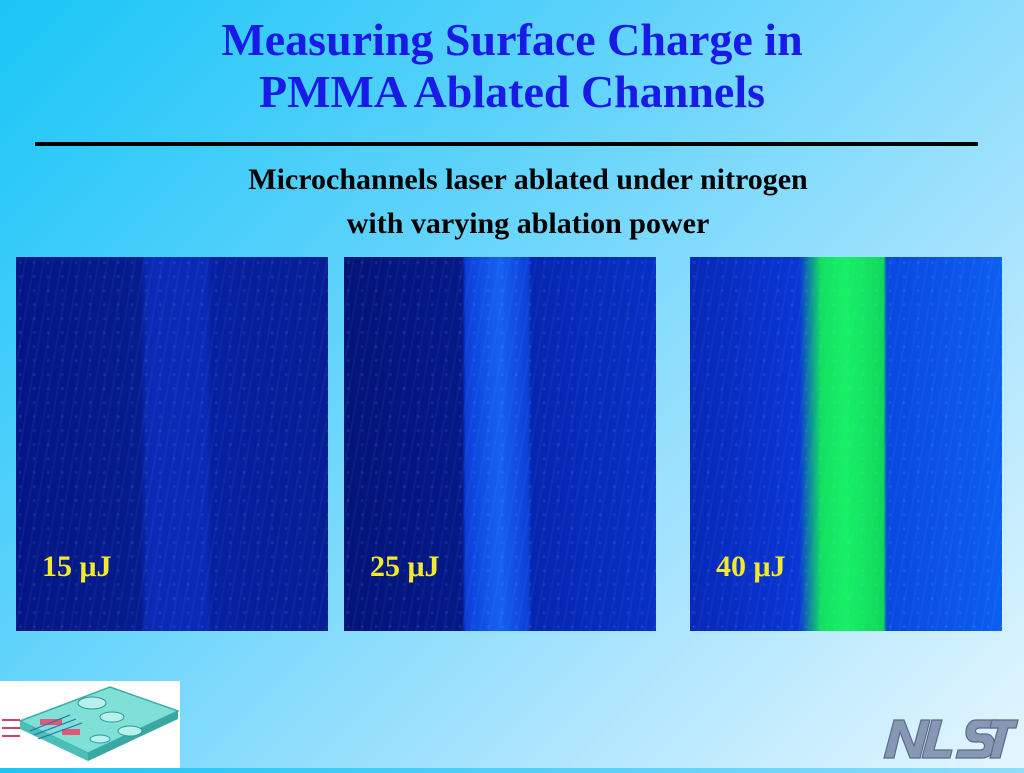  I want to click on nist-logo-icon, so click(951, 739).